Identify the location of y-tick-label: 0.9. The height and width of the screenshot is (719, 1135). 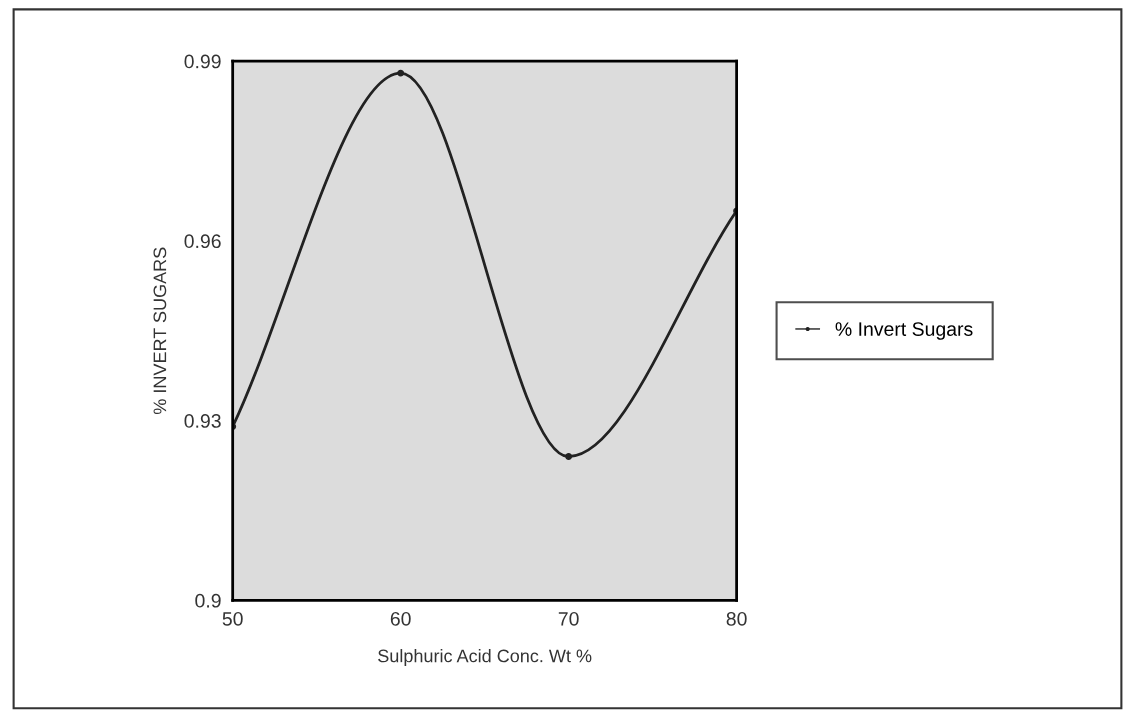
(208, 600).